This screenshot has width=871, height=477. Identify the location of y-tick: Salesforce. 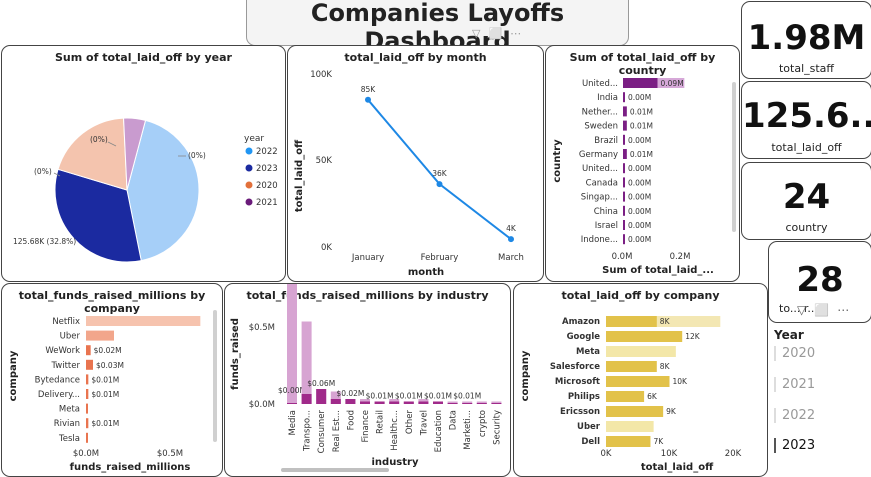
(575, 367).